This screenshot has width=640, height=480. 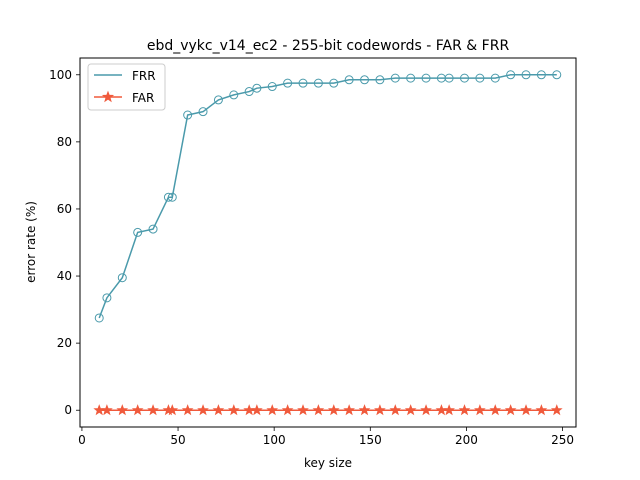 I want to click on y-tick-label: 0, so click(x=68, y=410).